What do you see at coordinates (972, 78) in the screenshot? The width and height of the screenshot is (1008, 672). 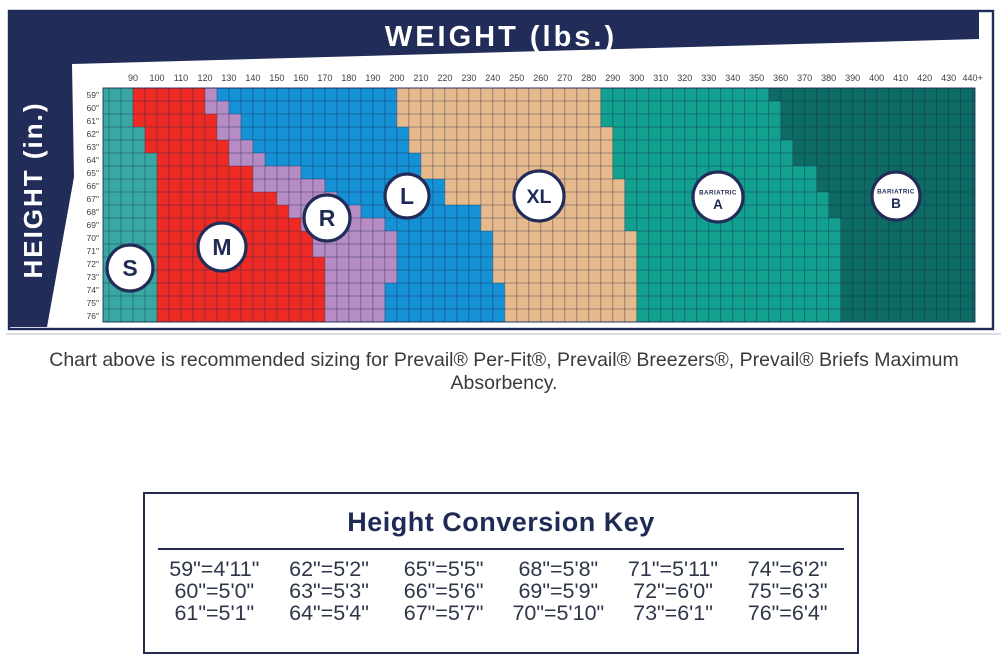 I see `weight-tick-label: 440+` at bounding box center [972, 78].